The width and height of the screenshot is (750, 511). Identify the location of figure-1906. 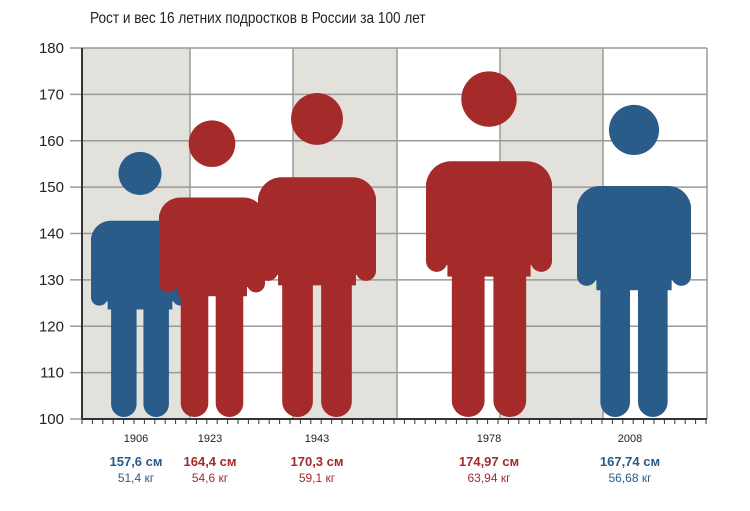
(140, 284).